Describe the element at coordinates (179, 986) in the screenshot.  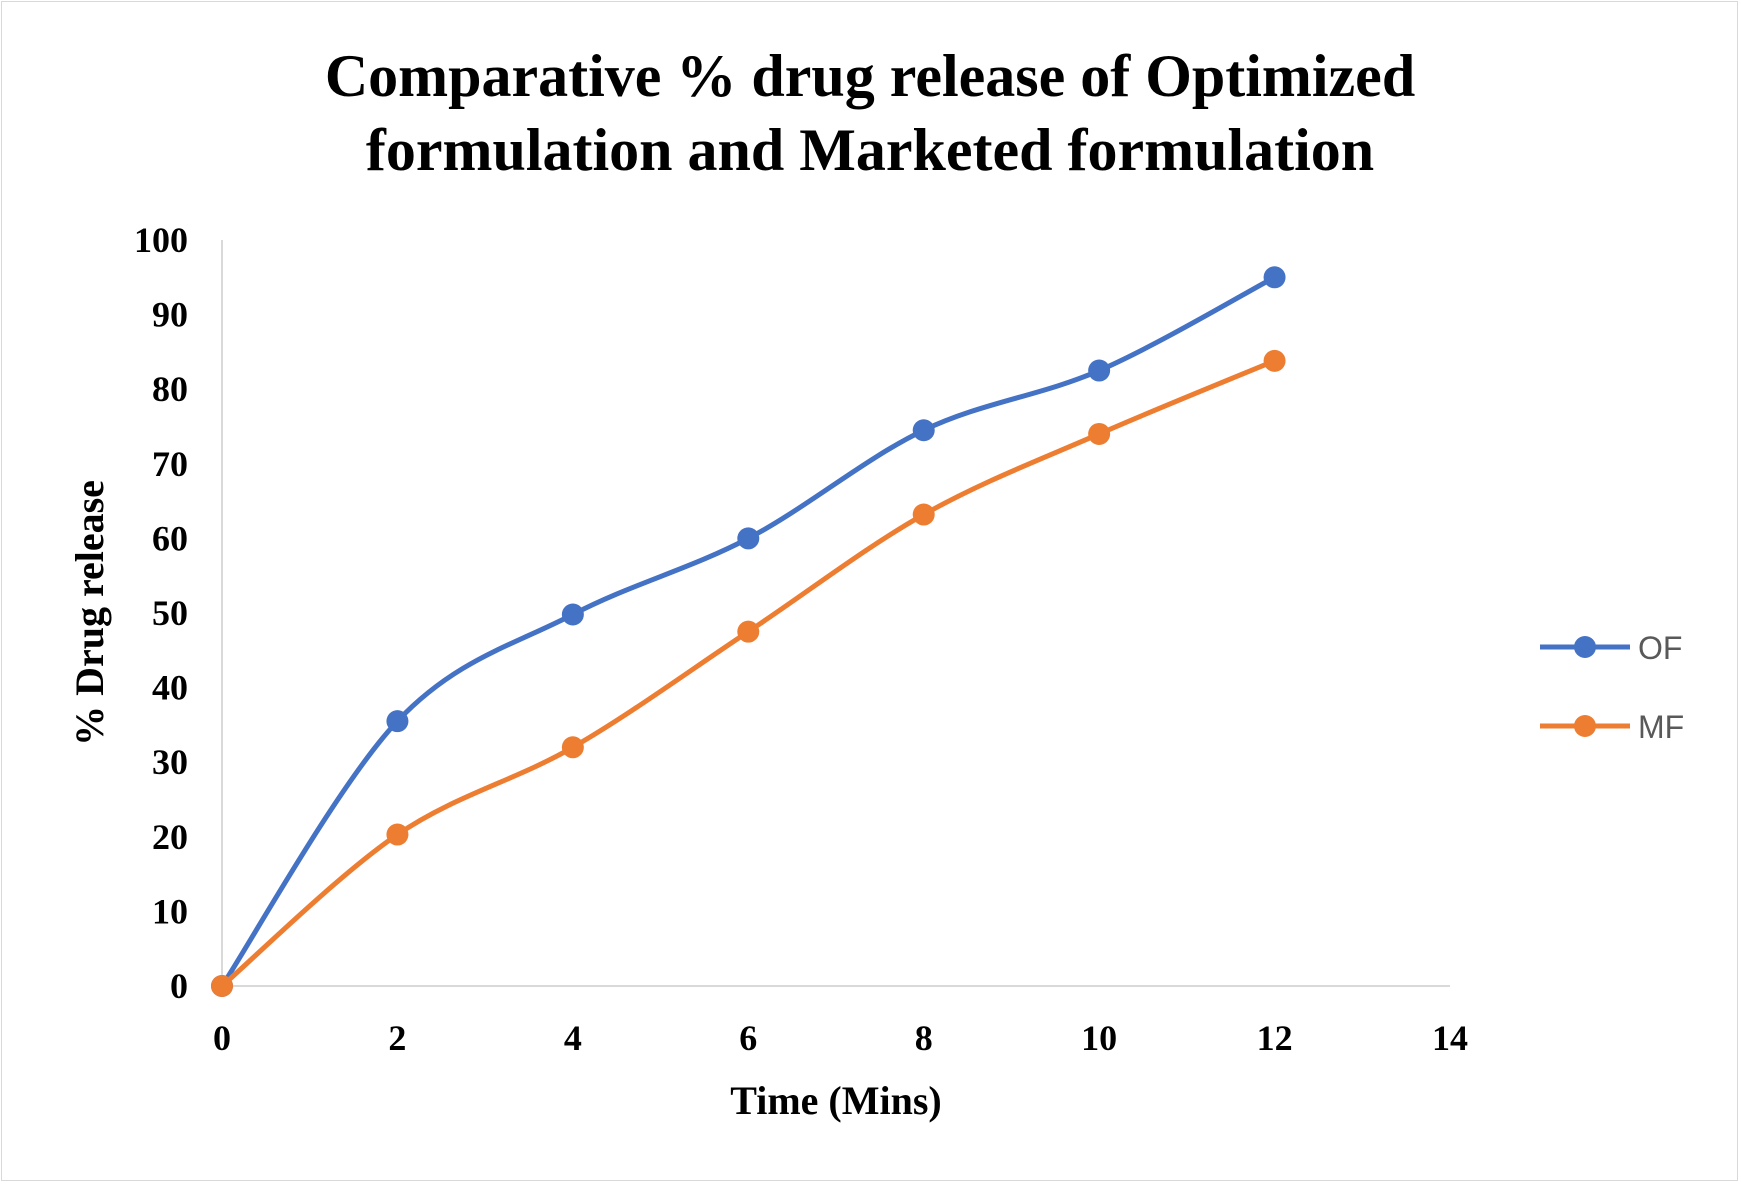
I see `y-tick-label: 0` at that location.